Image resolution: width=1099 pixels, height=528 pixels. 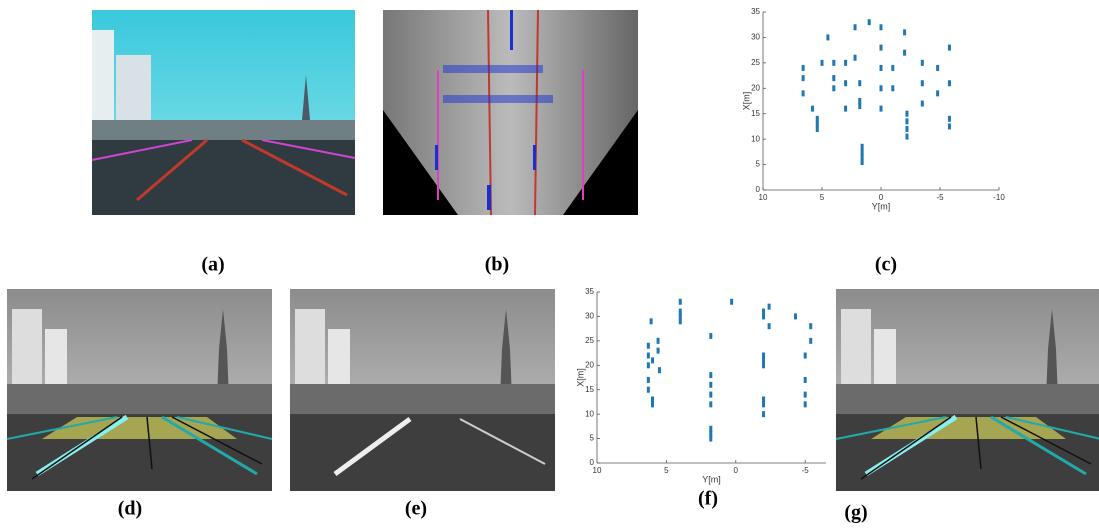 What do you see at coordinates (510, 112) in the screenshot?
I see `bird-eye-image` at bounding box center [510, 112].